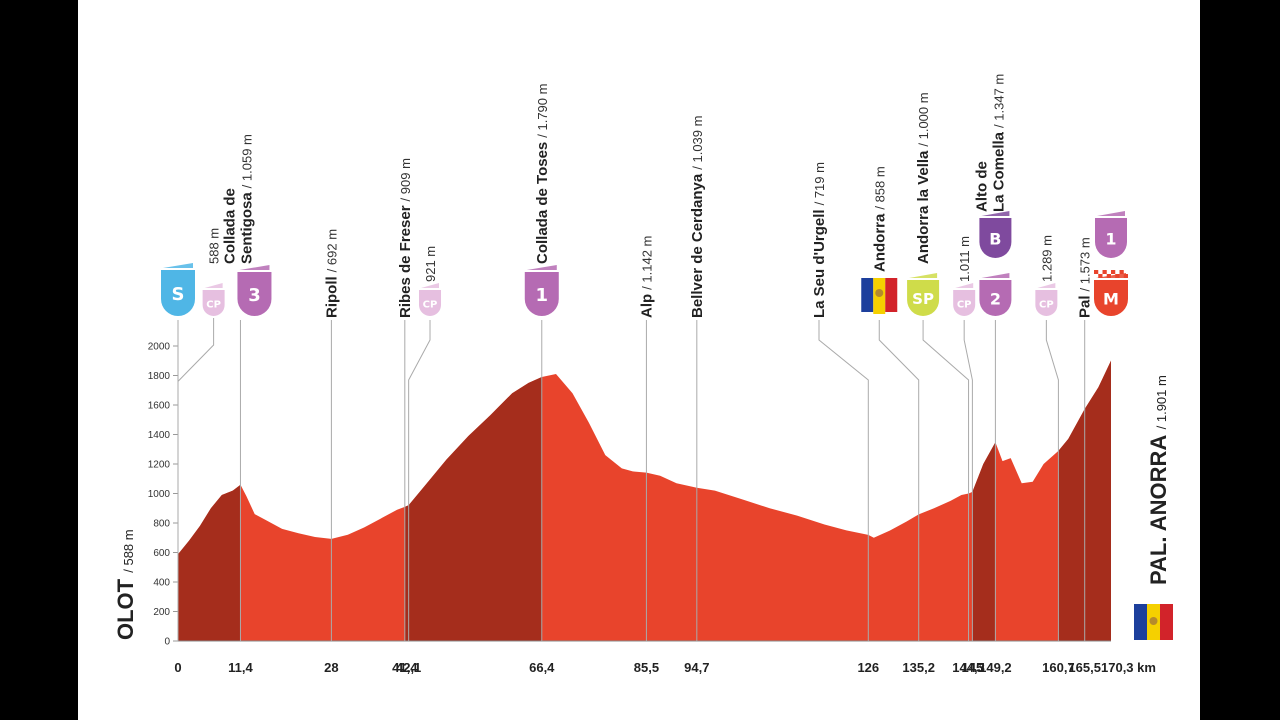  I want to click on point-altitude: / 1.000 m, so click(923, 119).